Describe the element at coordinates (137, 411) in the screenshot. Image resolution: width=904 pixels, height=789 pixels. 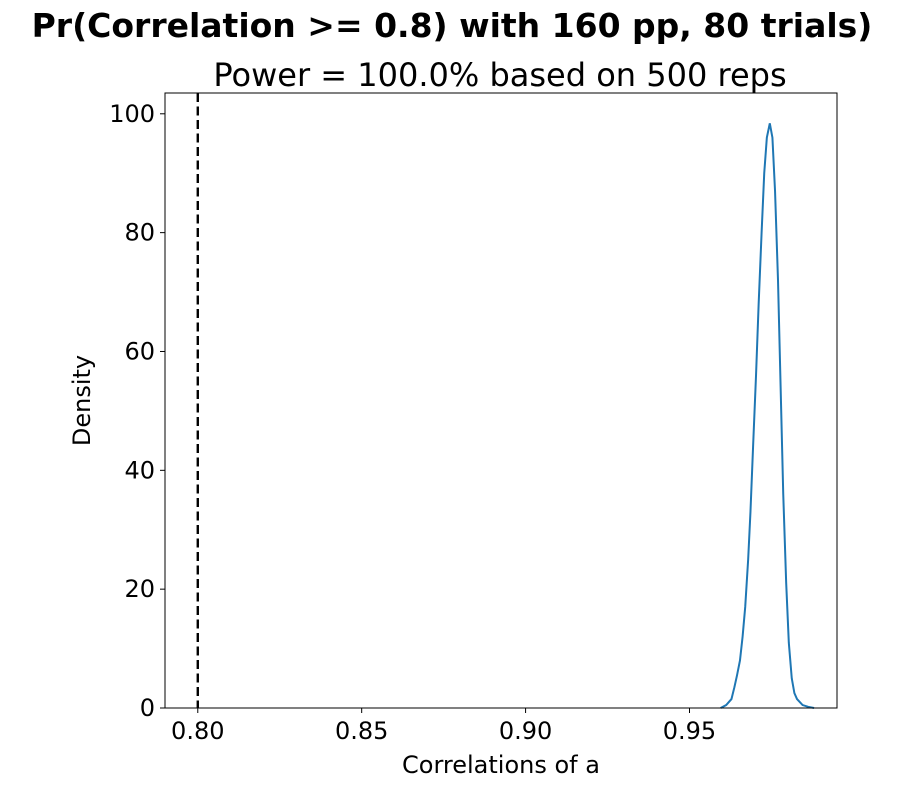
I see `y-axis: 0 20 40 60 80 100` at that location.